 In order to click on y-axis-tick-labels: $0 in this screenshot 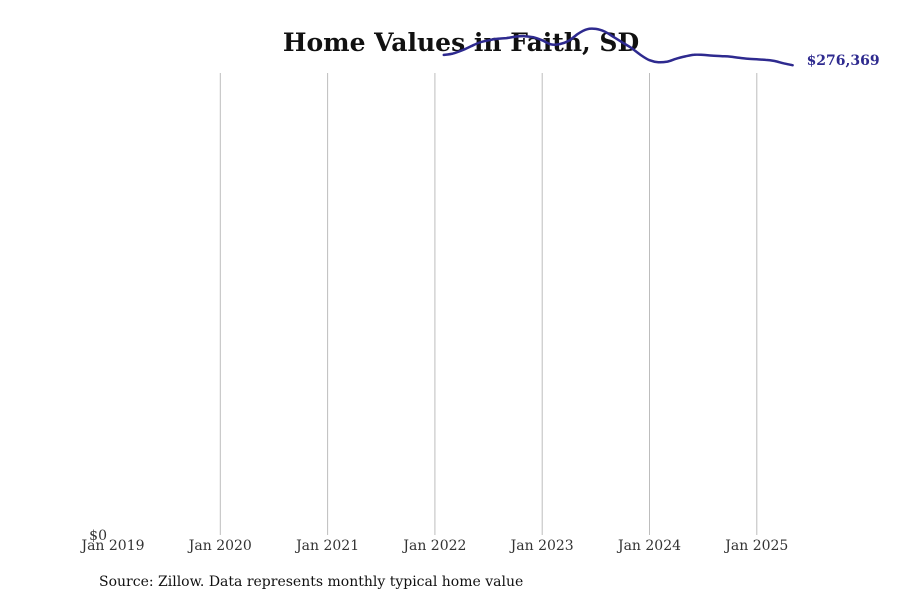, I will do `click(98, 536)`.